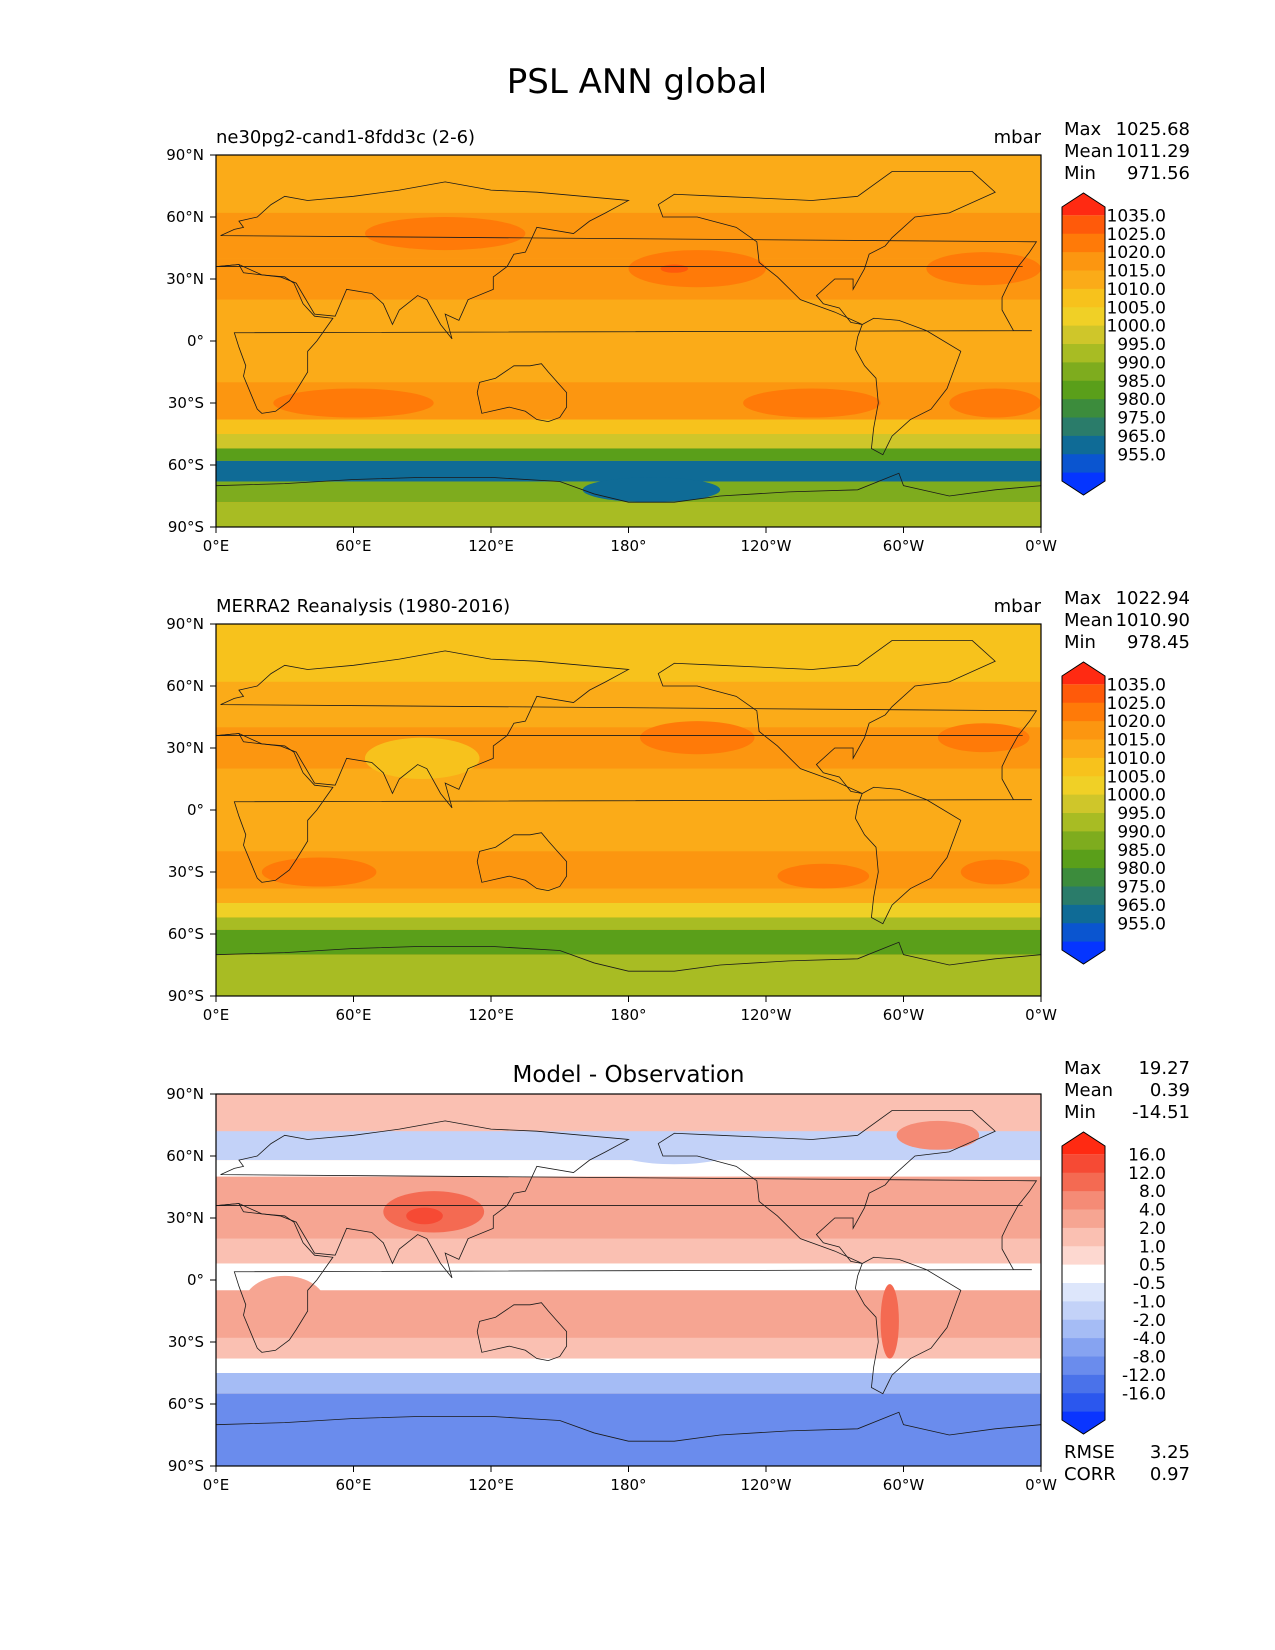  I want to click on lon-tick-label: 0°E, so click(216, 546).